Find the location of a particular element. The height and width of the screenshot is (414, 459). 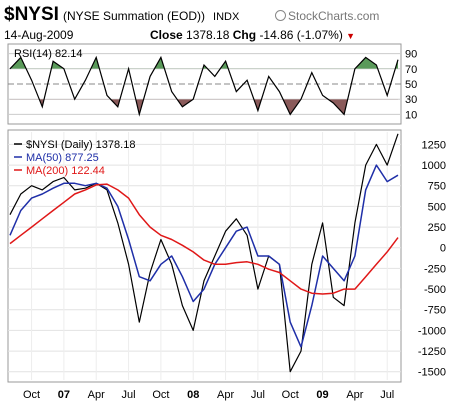

quote-date: 14-Aug-2009 is located at coordinates (39, 35).